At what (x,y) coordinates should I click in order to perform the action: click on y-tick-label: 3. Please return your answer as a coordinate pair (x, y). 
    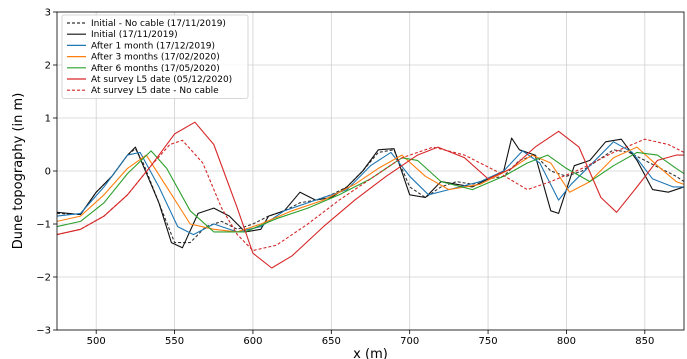
    Looking at the image, I should click on (48, 13).